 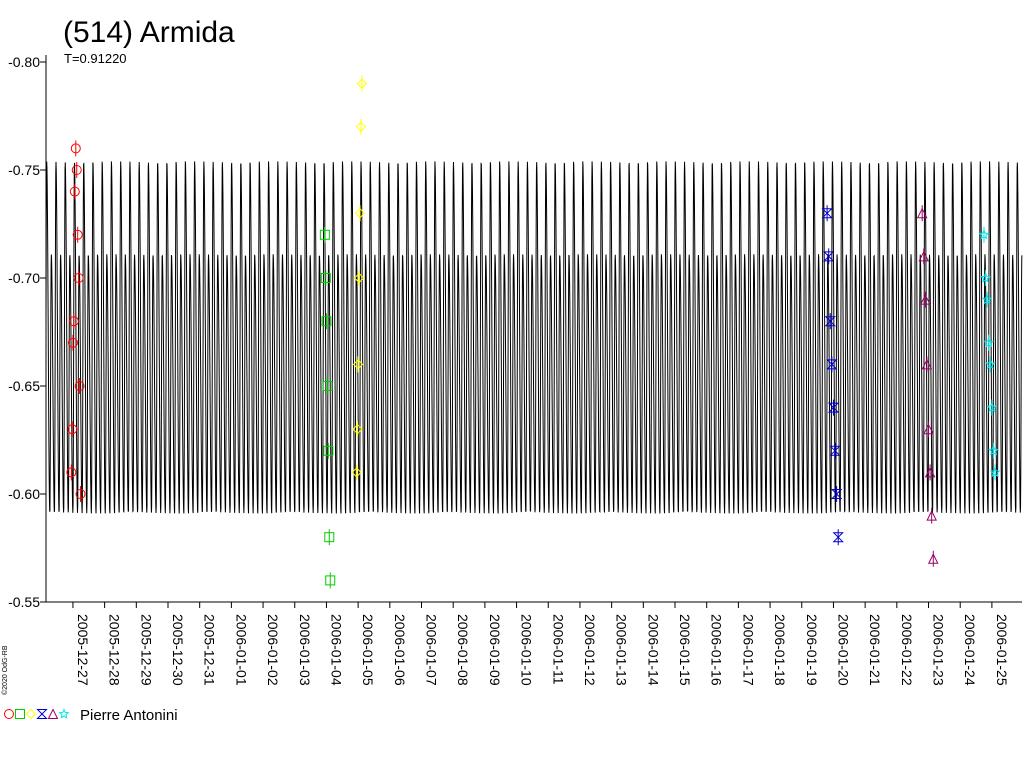 What do you see at coordinates (590, 650) in the screenshot?
I see `x-tick-label: 2006-01-12` at bounding box center [590, 650].